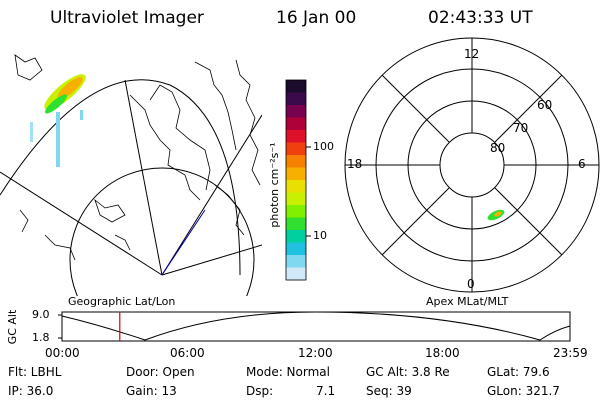 The height and width of the screenshot is (400, 600). What do you see at coordinates (471, 284) in the screenshot?
I see `mlt-label-0: 0` at bounding box center [471, 284].